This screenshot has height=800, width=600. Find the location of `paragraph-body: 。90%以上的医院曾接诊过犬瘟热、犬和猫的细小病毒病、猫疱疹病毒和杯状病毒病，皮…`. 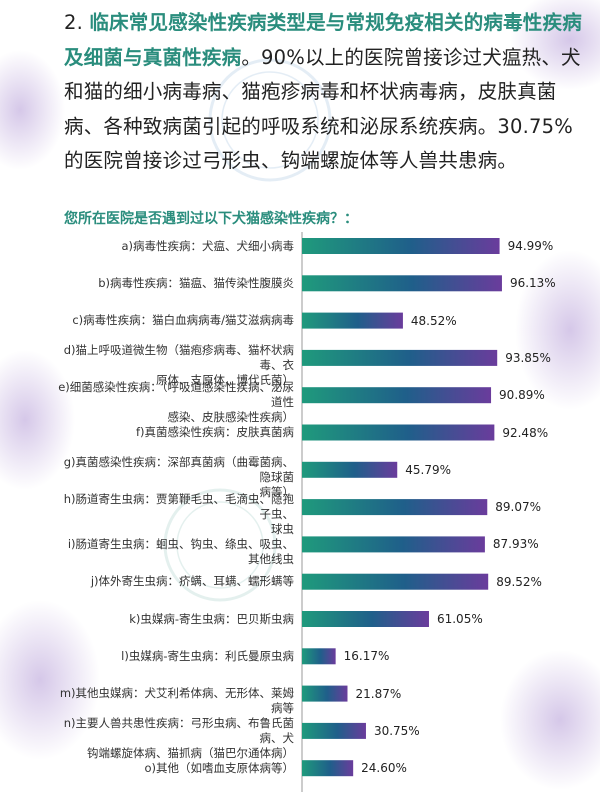

paragraph-body: 。90%以上的医院曾接诊过犬瘟热、犬和猫的细小病毒病、猫疱疹病毒和杯状病毒病，皮… is located at coordinates (322, 109).